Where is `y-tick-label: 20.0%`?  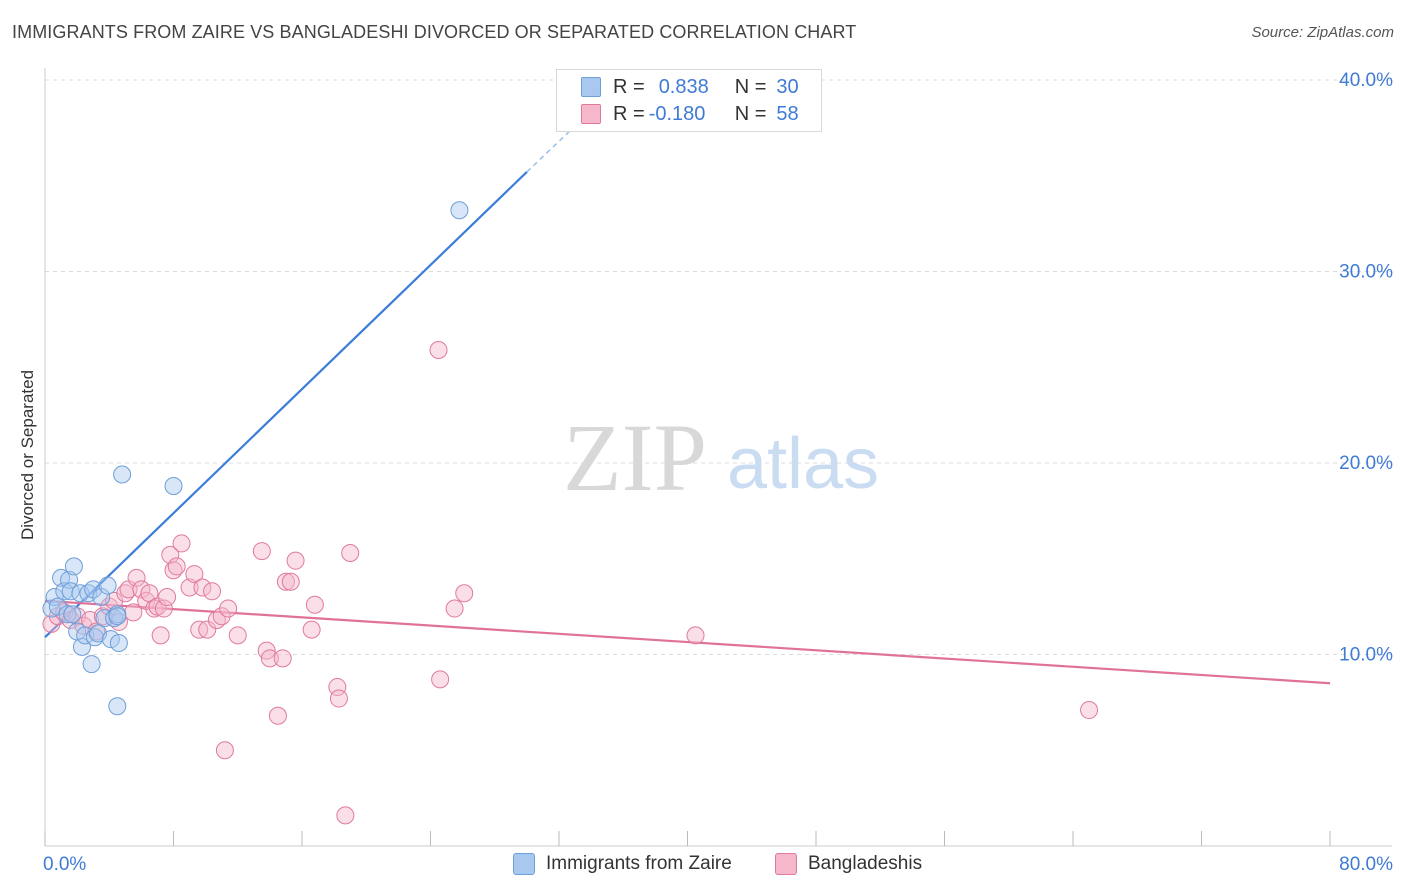
y-tick-label: 20.0% is located at coordinates (1366, 463).